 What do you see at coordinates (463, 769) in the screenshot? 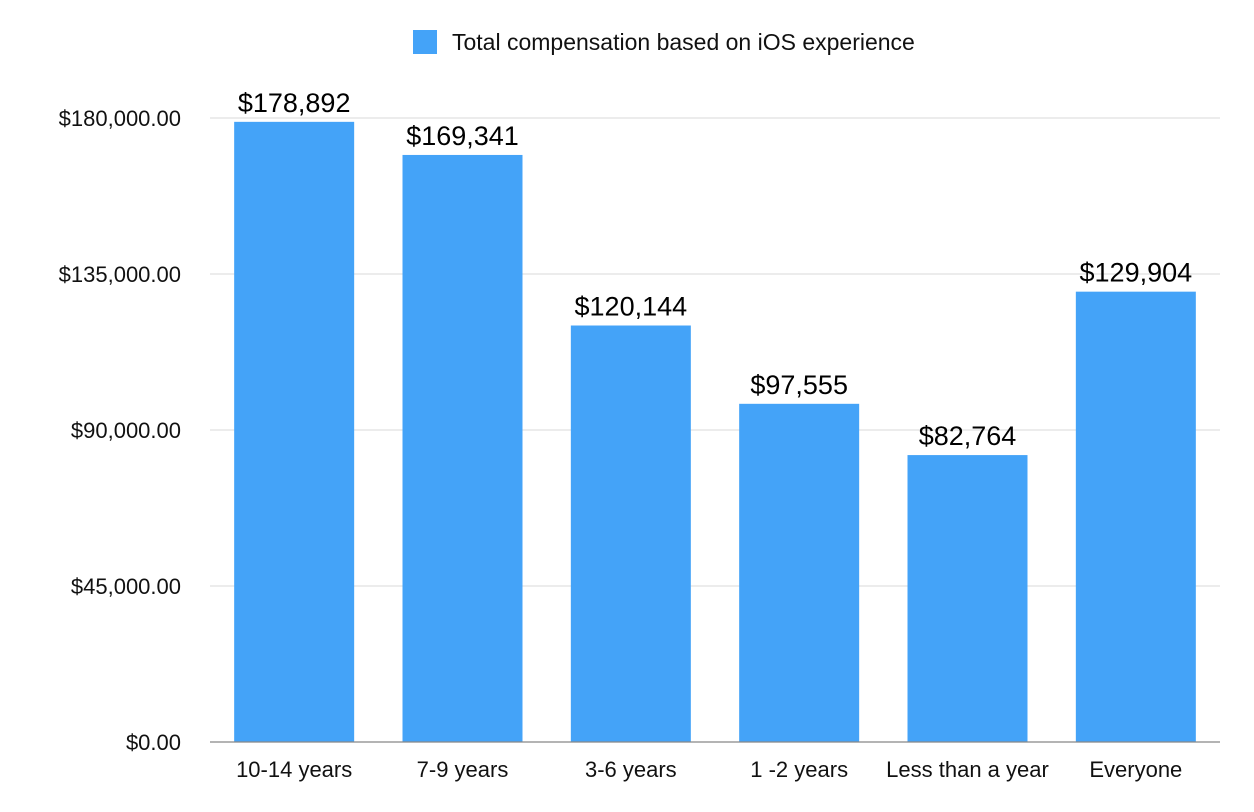
I see `x-tick-label: 7-9 years` at bounding box center [463, 769].